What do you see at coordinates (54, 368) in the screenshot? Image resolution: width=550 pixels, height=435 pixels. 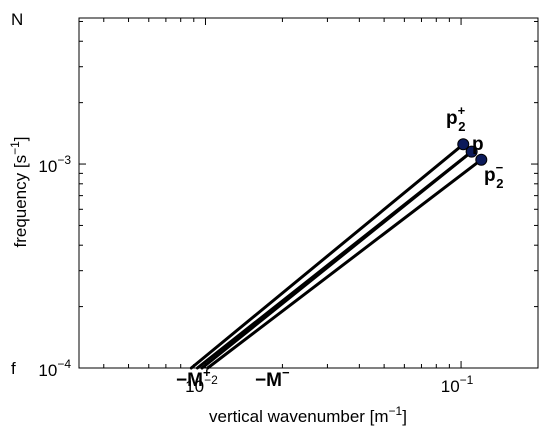 I see `y-tick-label-1: 10⁻⁴` at bounding box center [54, 368].